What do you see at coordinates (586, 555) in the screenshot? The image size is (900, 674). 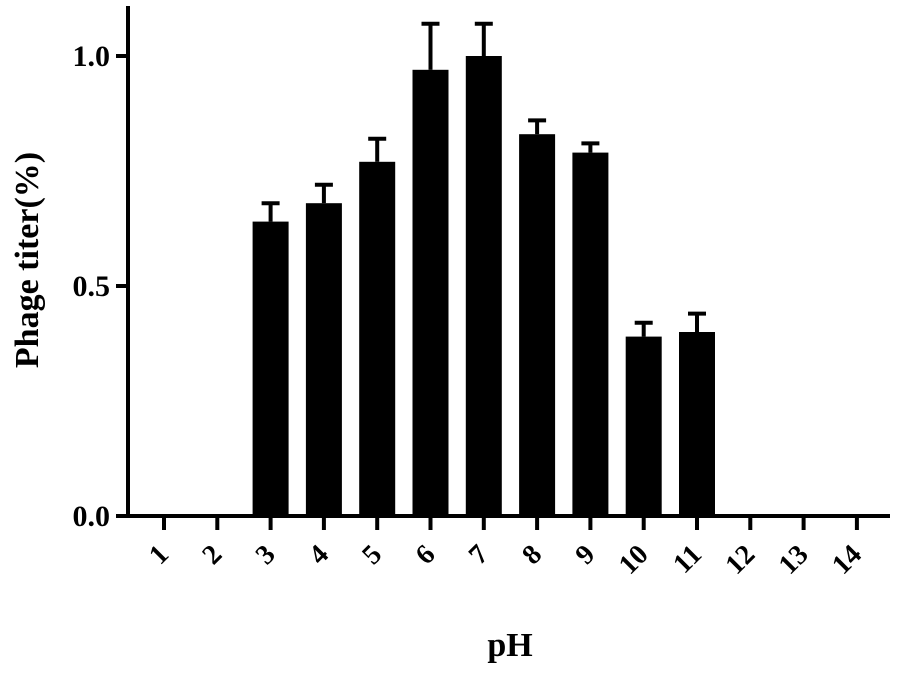 I see `x-tick-label: 9` at bounding box center [586, 555].